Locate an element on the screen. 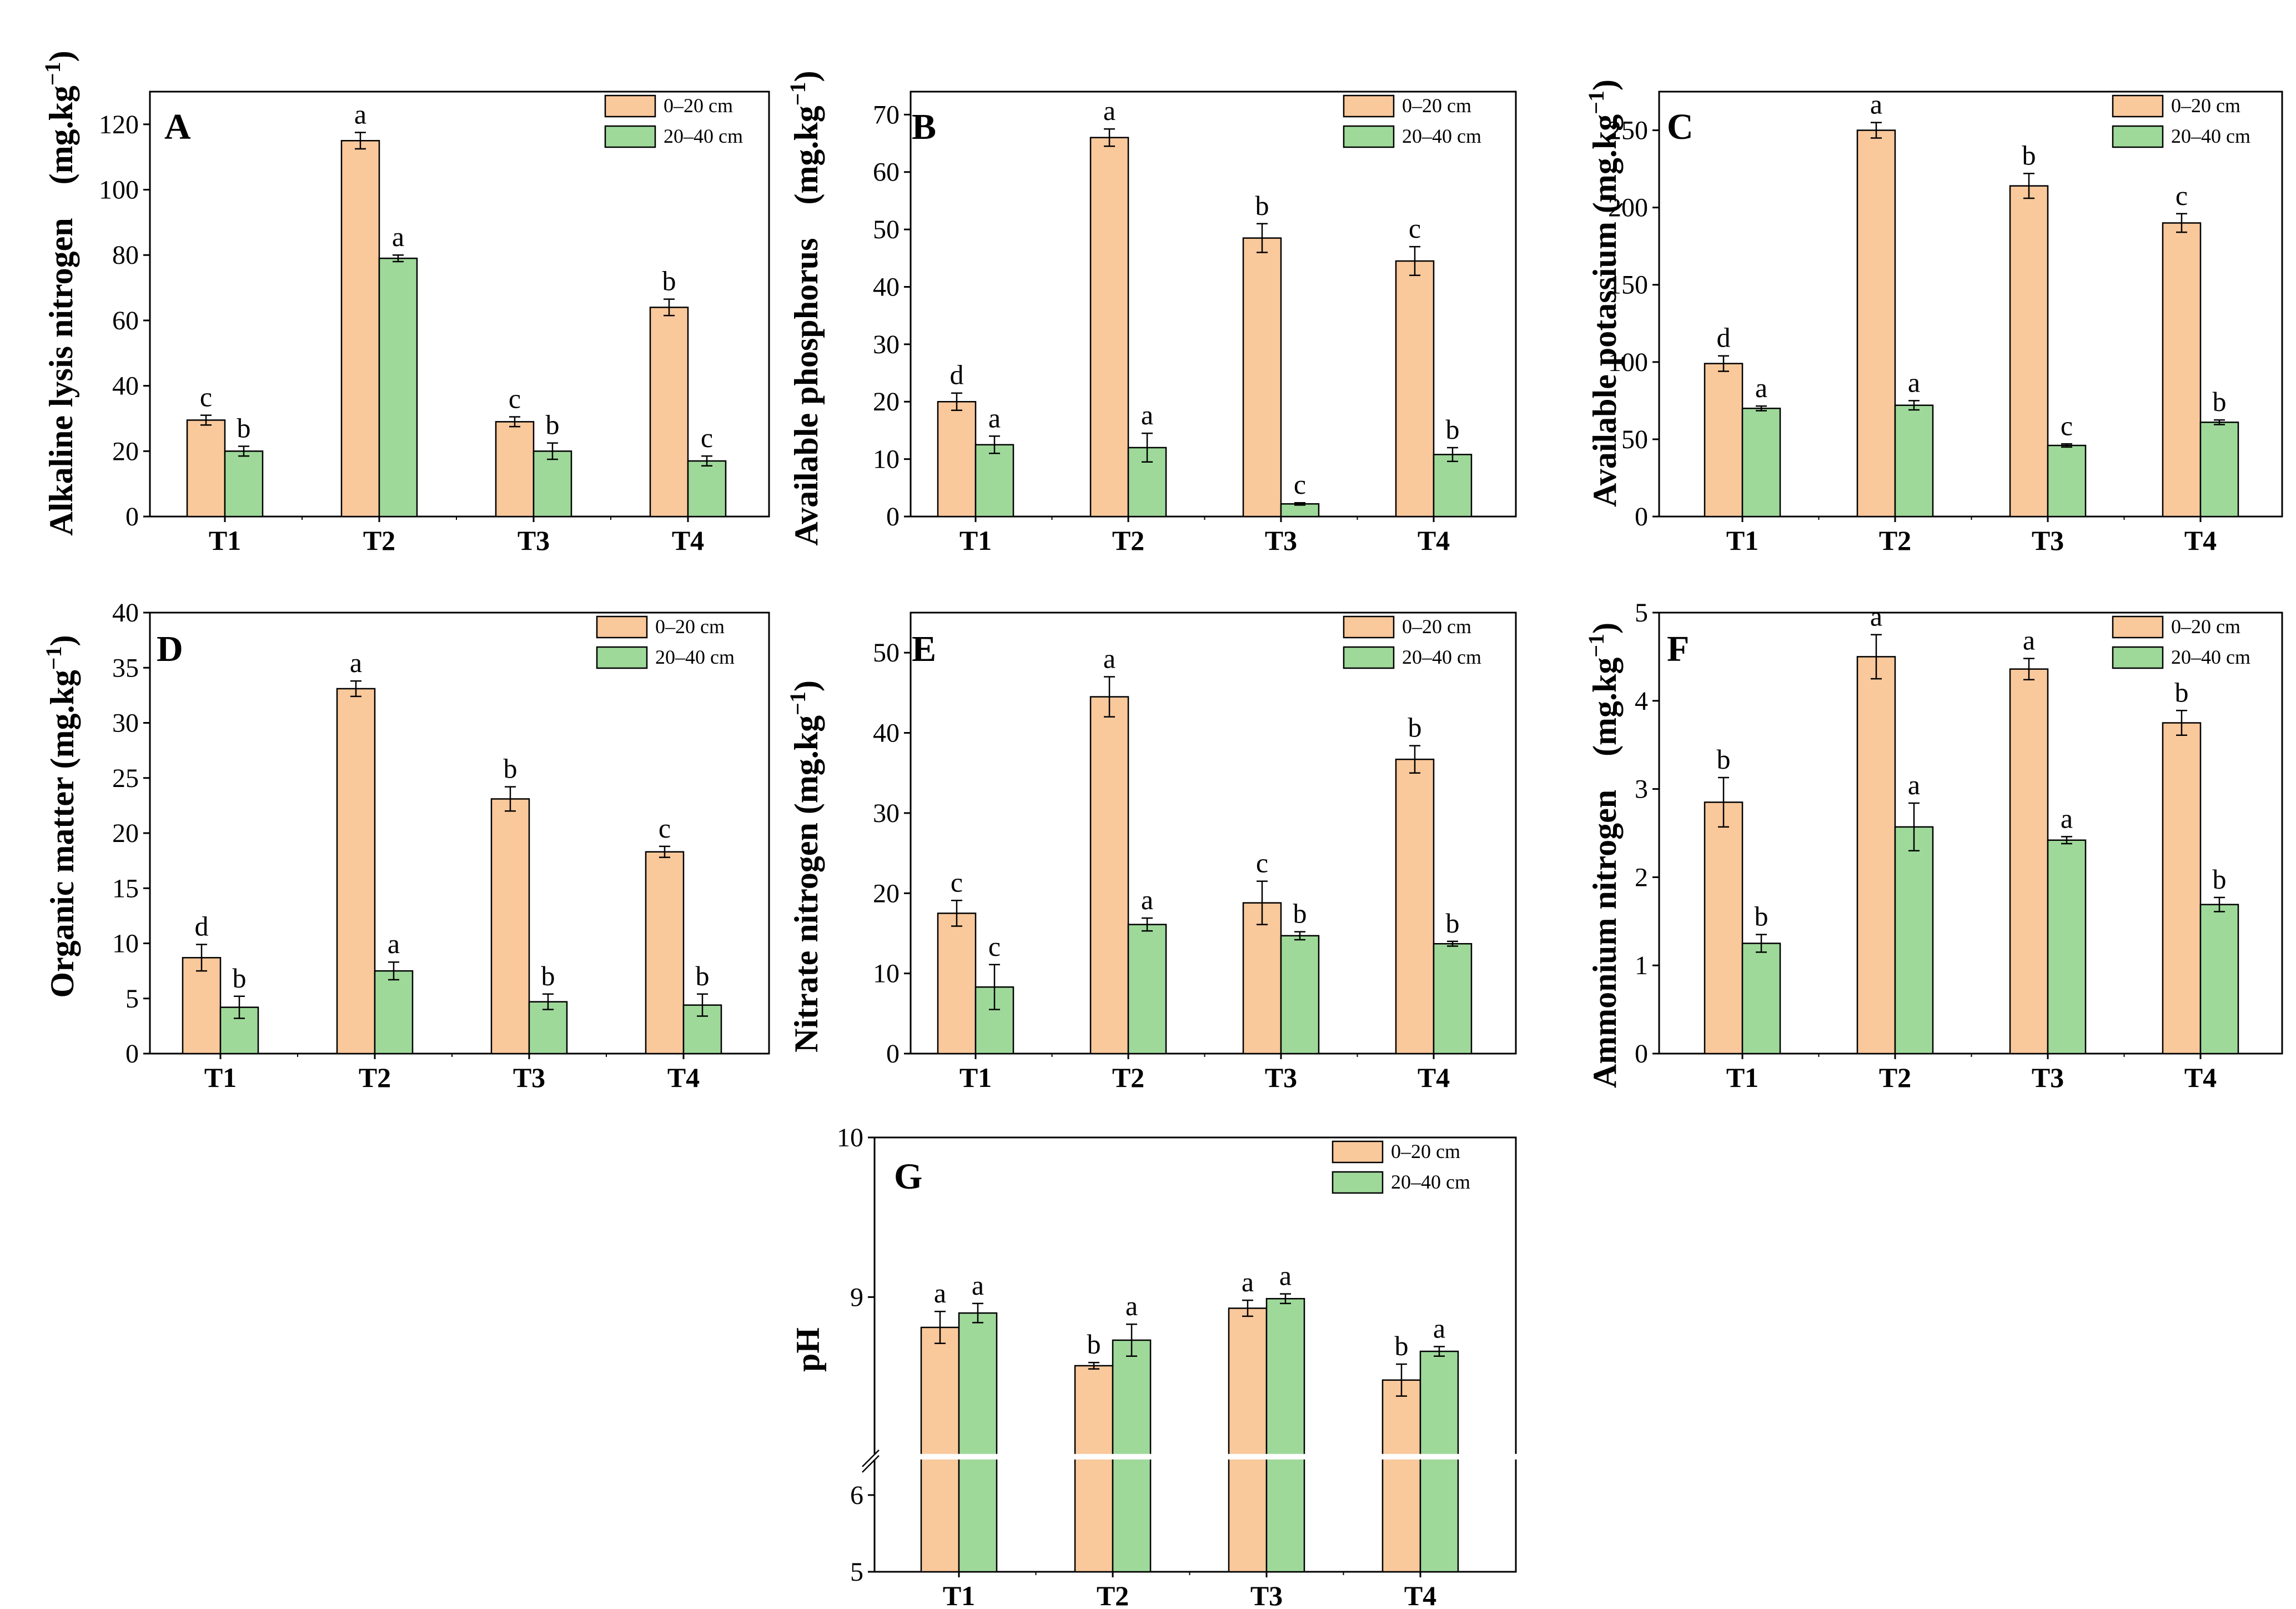  y-tick-label: 150 is located at coordinates (1628, 285).